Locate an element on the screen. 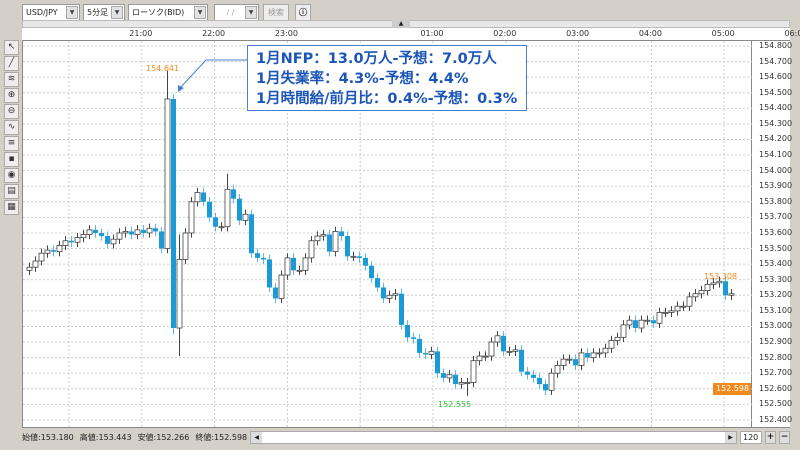 The height and width of the screenshot is (450, 800). timeframe-select: 5分足 ▼ is located at coordinates (104, 12).